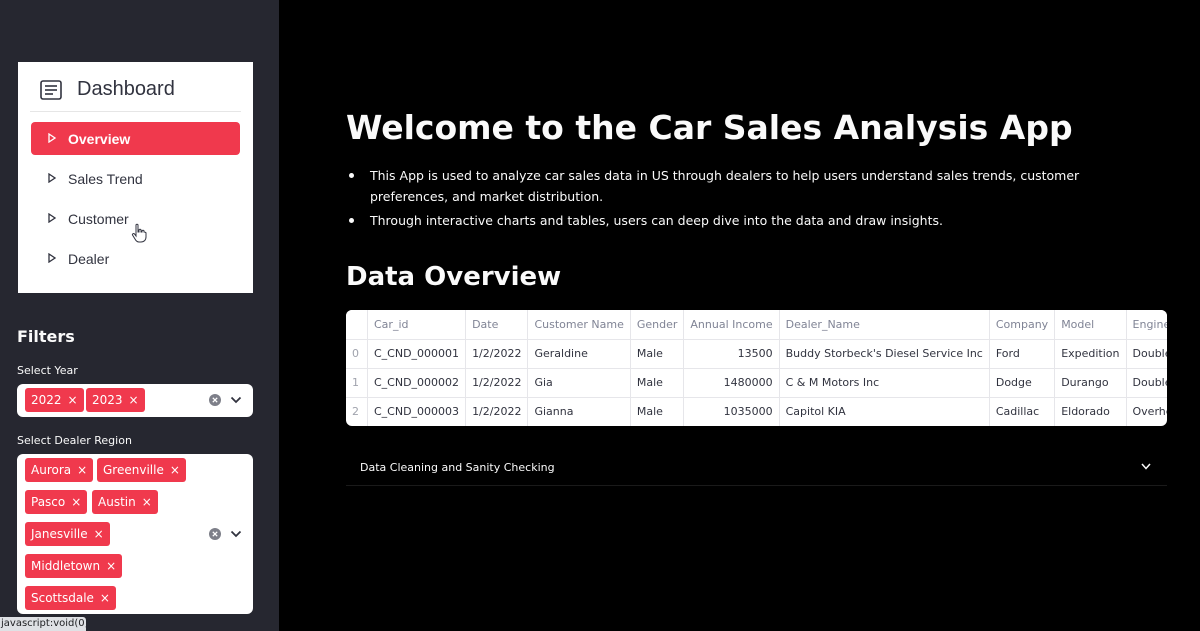 Image resolution: width=1200 pixels, height=631 pixels. Describe the element at coordinates (884, 354) in the screenshot. I see `table-cell: Buddy Storbeck's Diesel Service Inc` at that location.